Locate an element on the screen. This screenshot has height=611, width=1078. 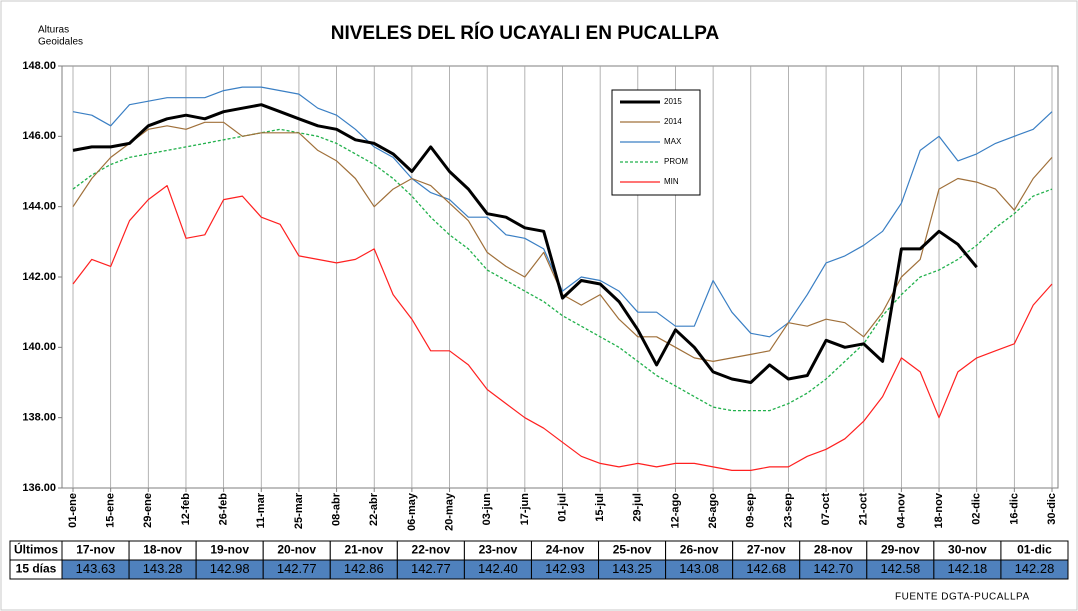
x-tick-label: 02-dic is located at coordinates (977, 509).